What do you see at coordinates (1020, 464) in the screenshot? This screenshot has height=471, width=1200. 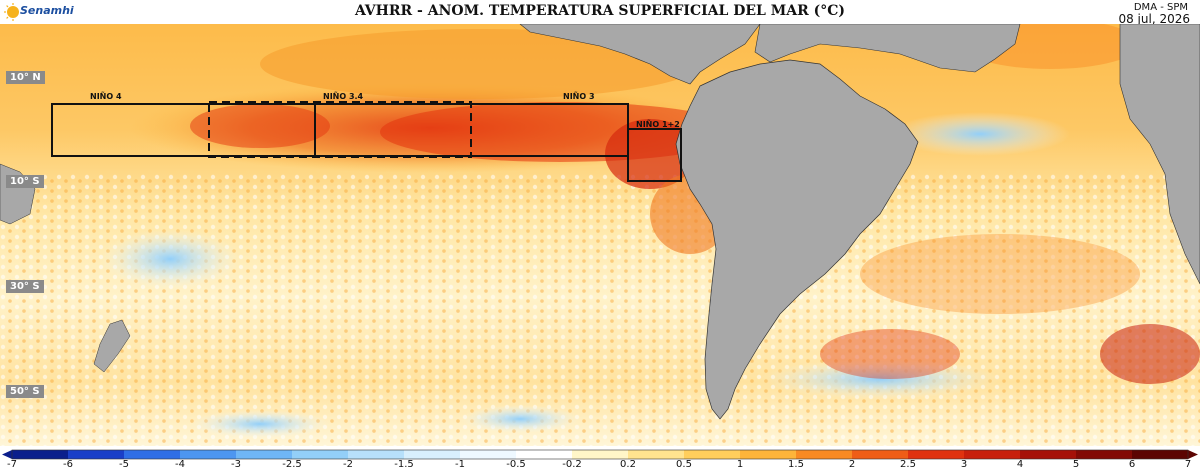 I see `colorbar-tick-label: 4` at bounding box center [1020, 464].